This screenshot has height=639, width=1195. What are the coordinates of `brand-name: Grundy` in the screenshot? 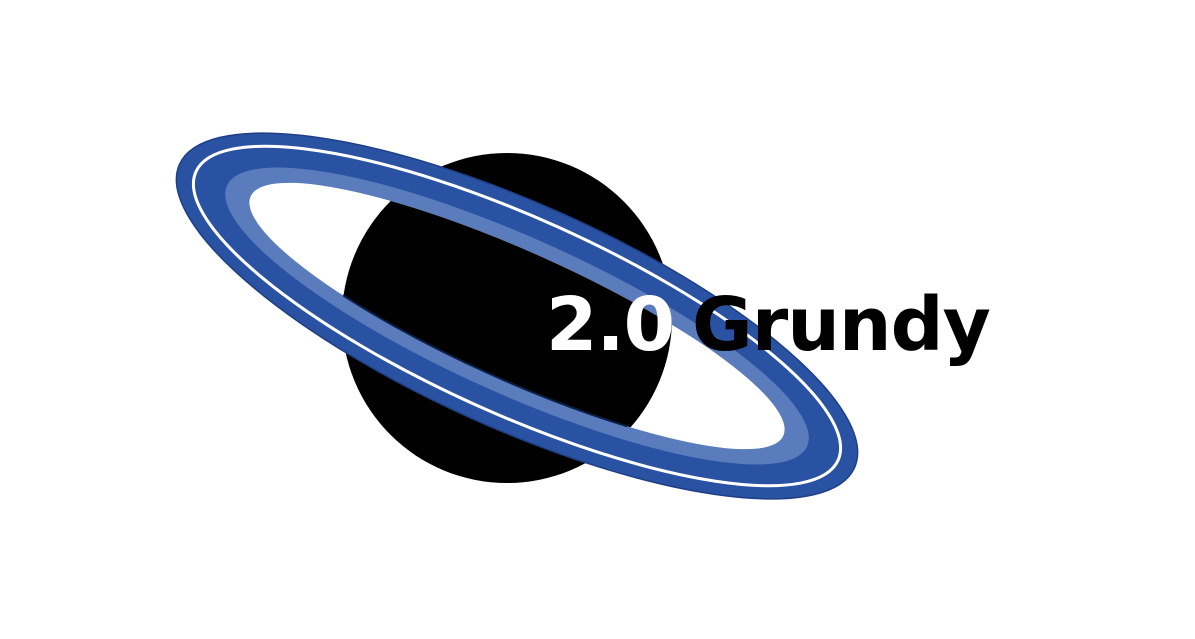 It's located at (841, 325).